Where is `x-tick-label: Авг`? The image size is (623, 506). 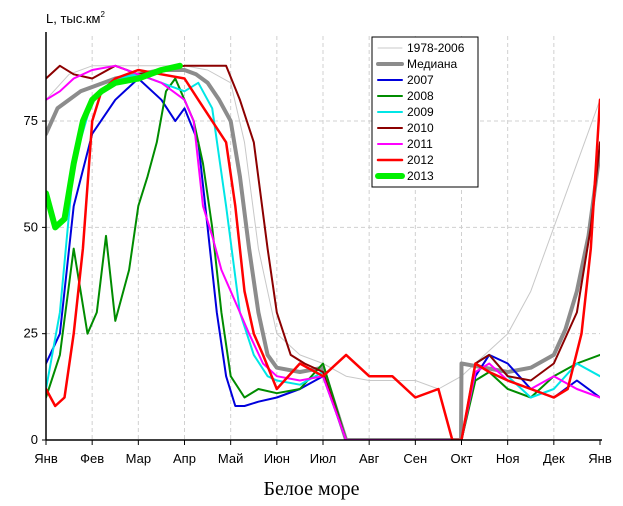 x-tick-label: Авг is located at coordinates (369, 458).